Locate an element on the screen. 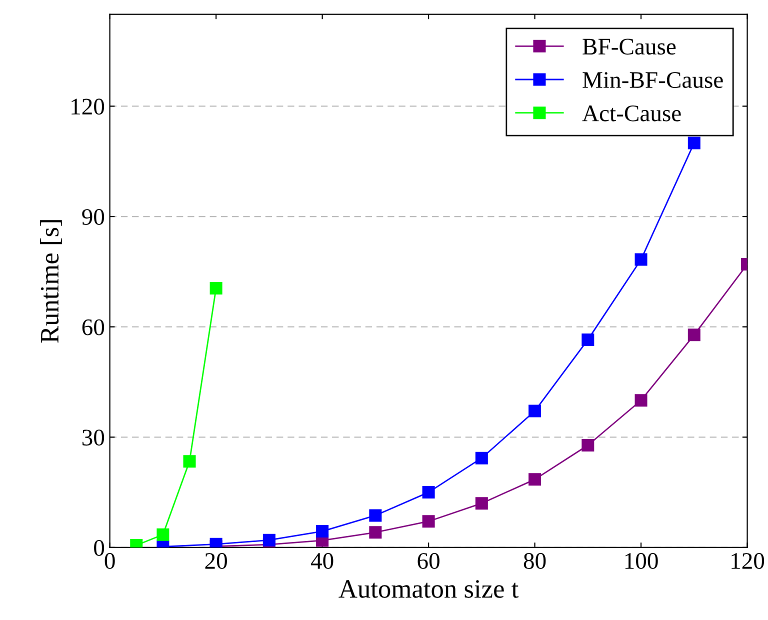 The image size is (768, 620). y-tick-label: 60 is located at coordinates (93, 327).